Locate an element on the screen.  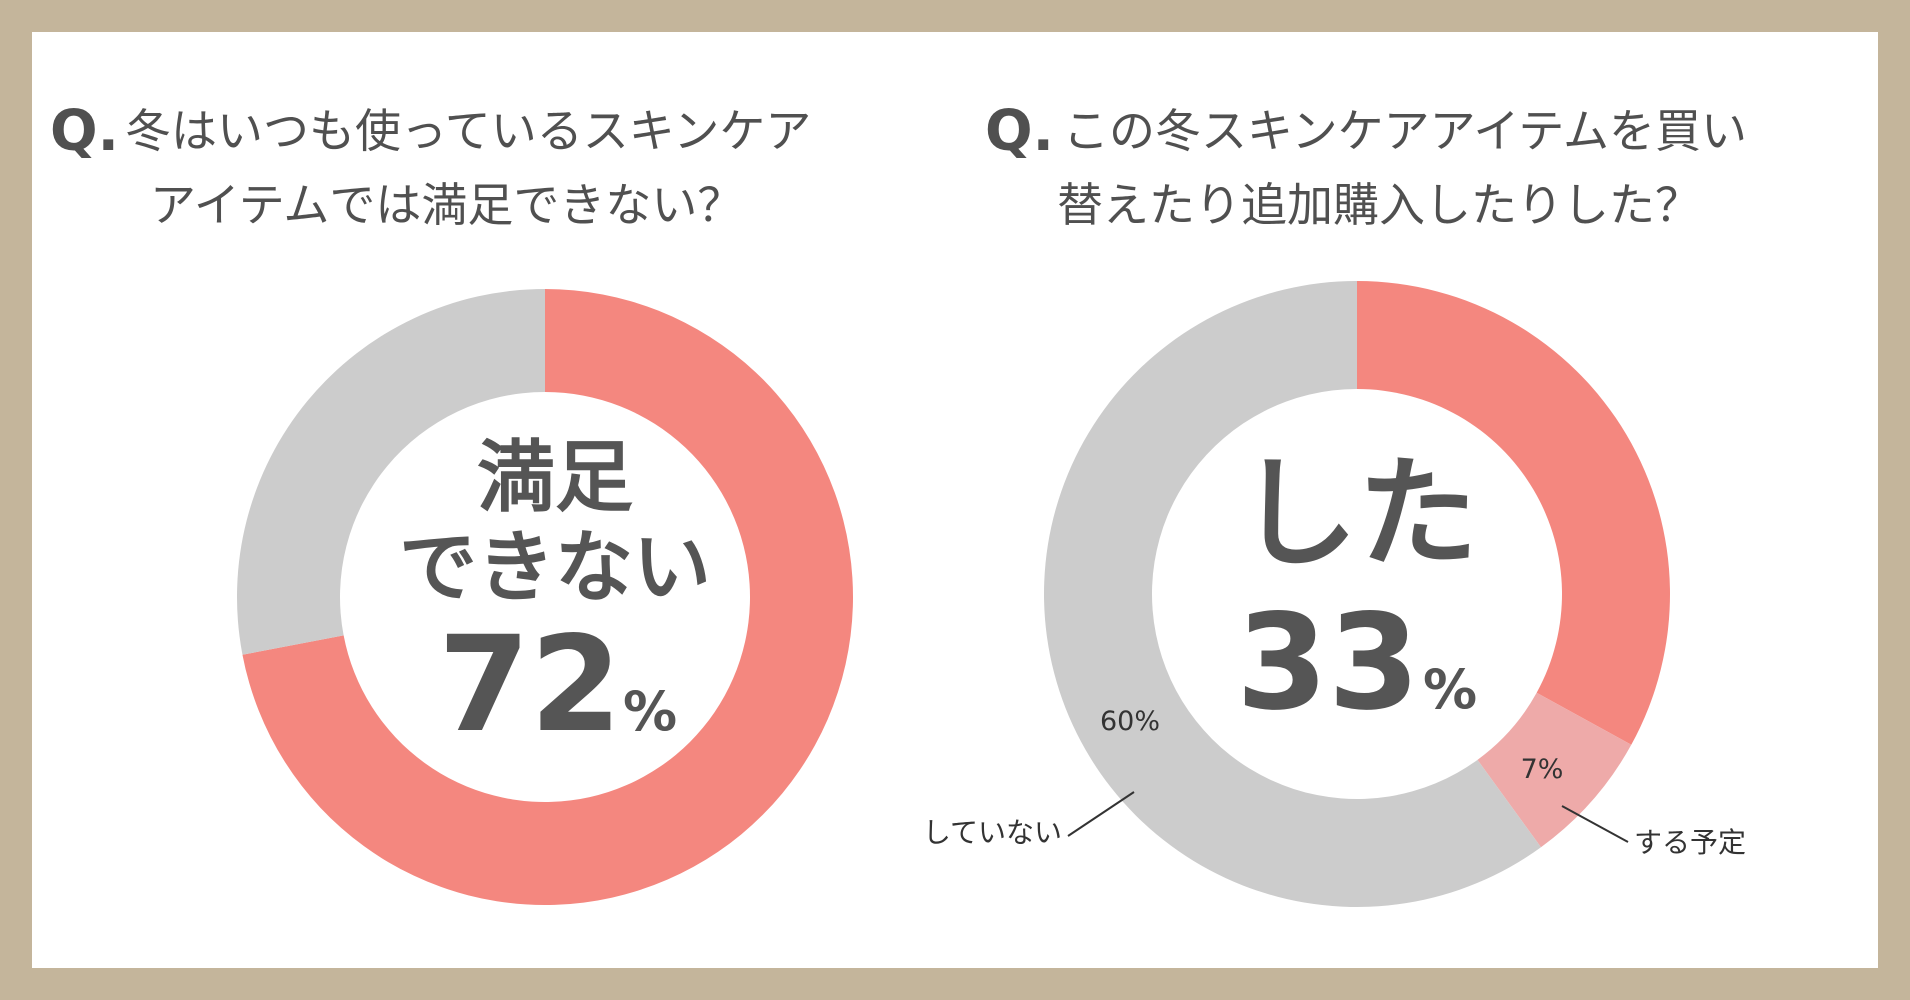
question-right-line2: 替えたり追加購入したりした？ is located at coordinates (1379, 205).